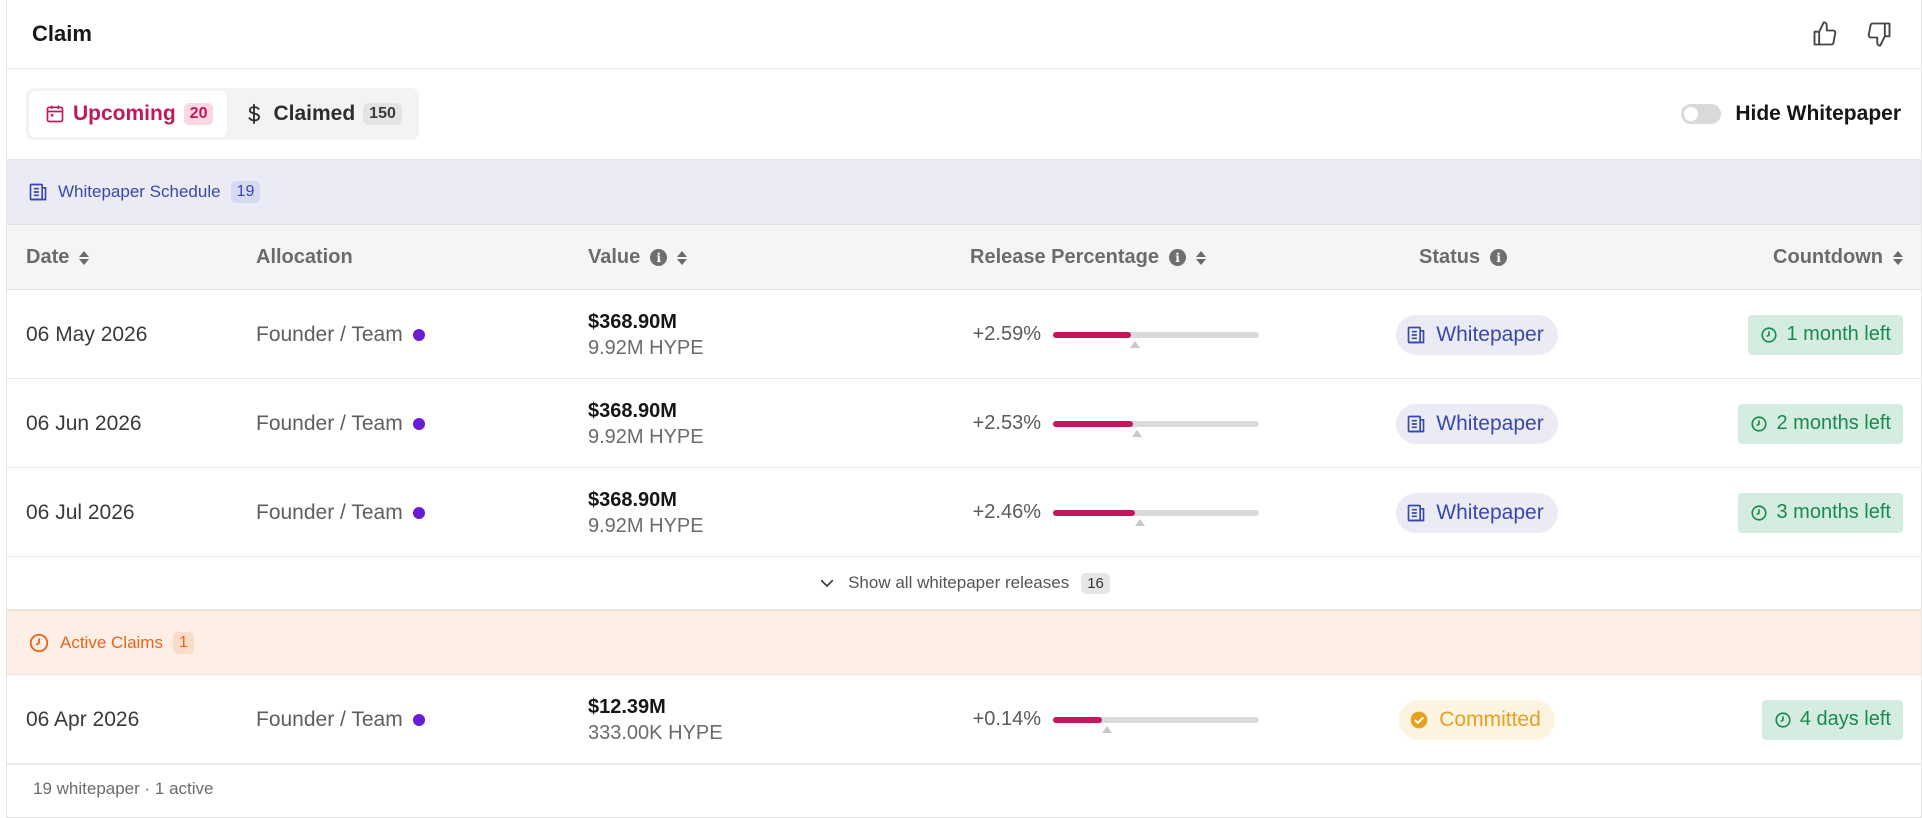 The height and width of the screenshot is (818, 1922). I want to click on row-countdown: 2 months left, so click(1820, 423).